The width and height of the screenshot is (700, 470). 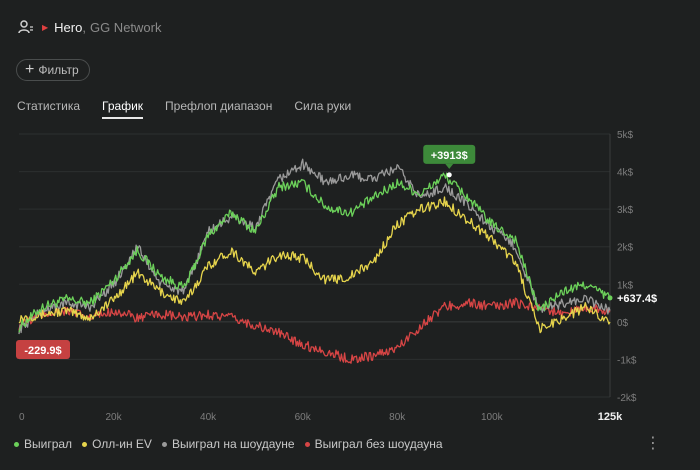 What do you see at coordinates (58, 70) in the screenshot?
I see `filter-label: Фильтр` at bounding box center [58, 70].